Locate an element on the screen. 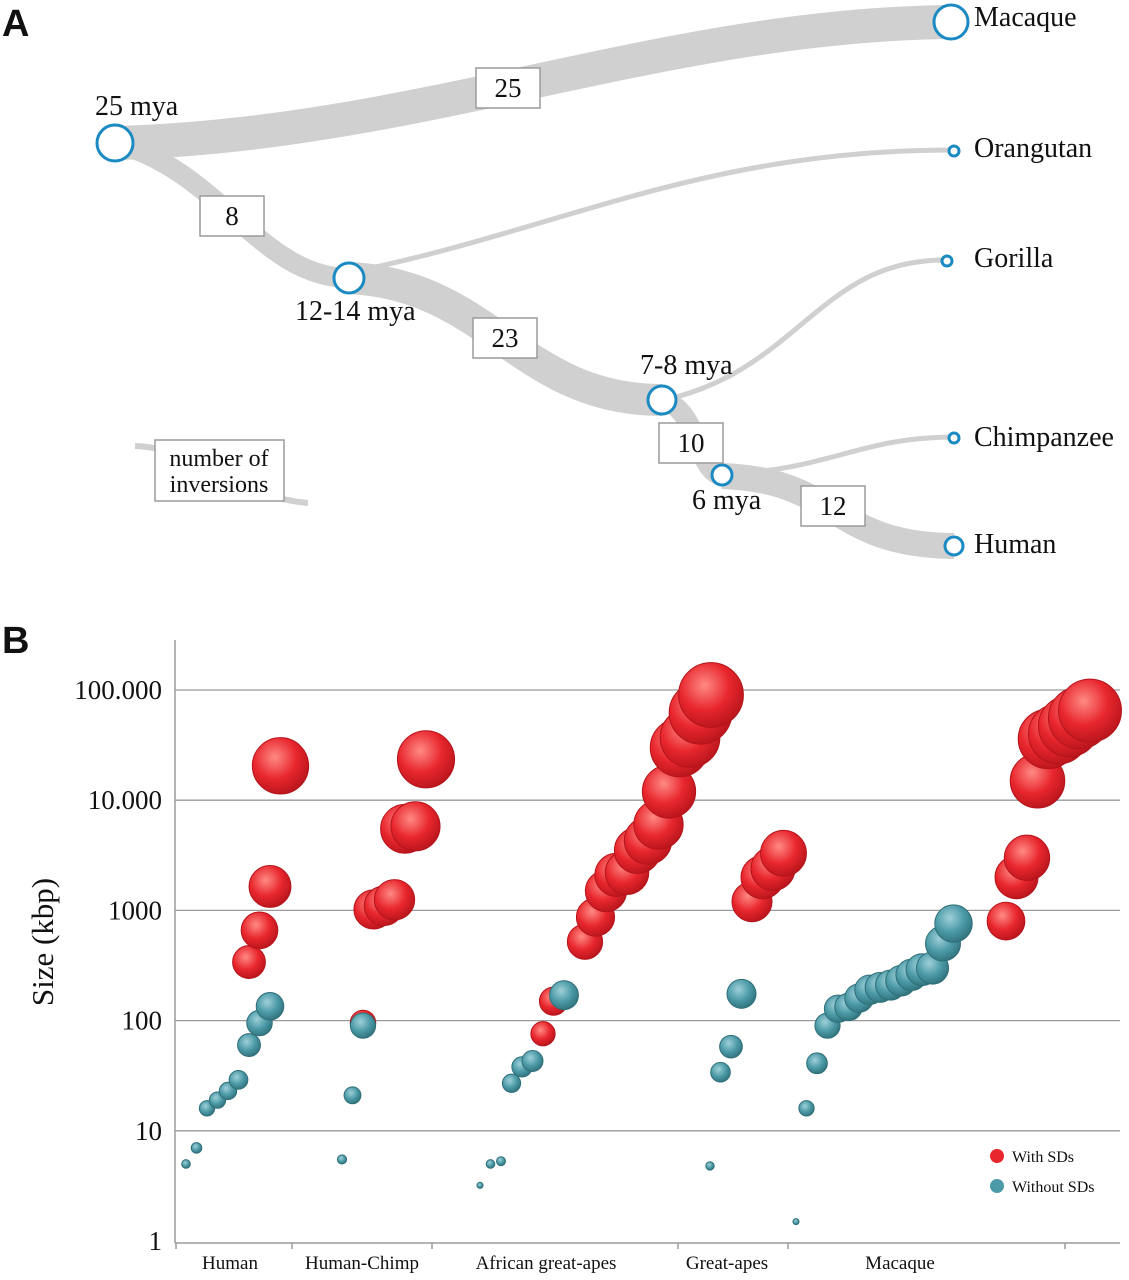  great-ape-time-label: 12-14 mya is located at coordinates (355, 311).